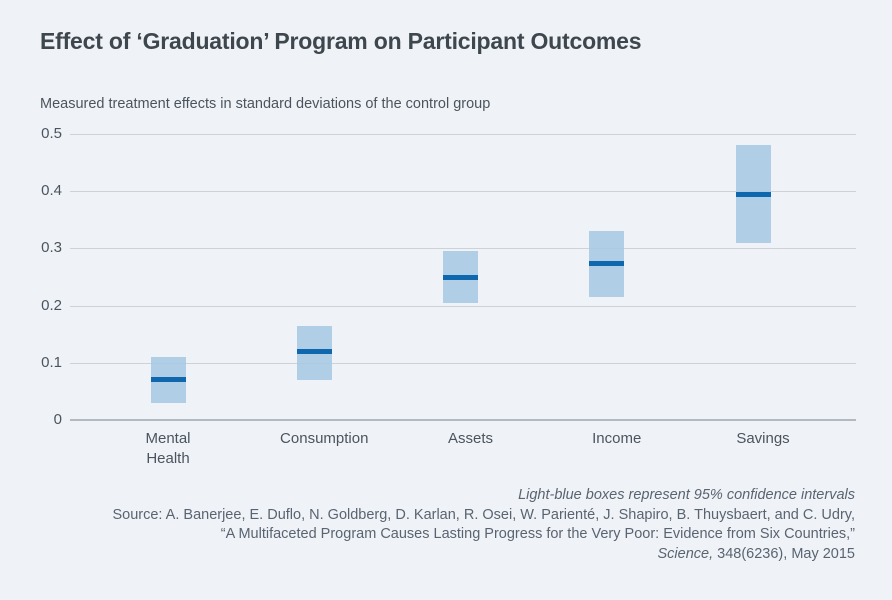 This screenshot has height=600, width=892. I want to click on x-axis-zero-line, so click(463, 420).